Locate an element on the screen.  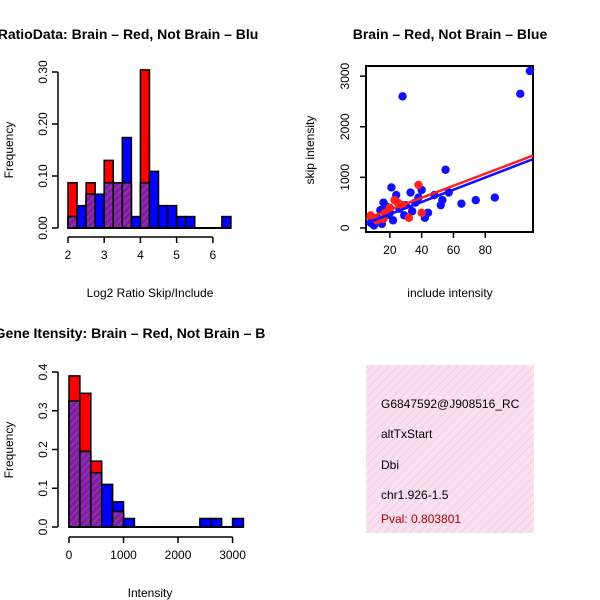
y-tick-label: 3000 is located at coordinates (345, 75).